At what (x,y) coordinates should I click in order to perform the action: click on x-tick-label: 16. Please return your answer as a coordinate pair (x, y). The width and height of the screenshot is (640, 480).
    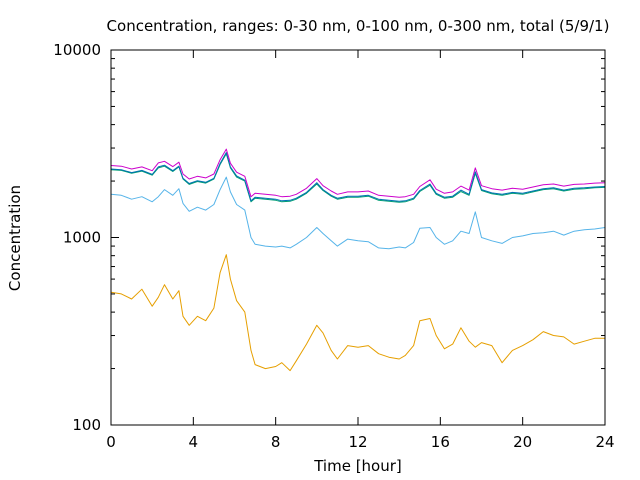
    Looking at the image, I should click on (440, 442).